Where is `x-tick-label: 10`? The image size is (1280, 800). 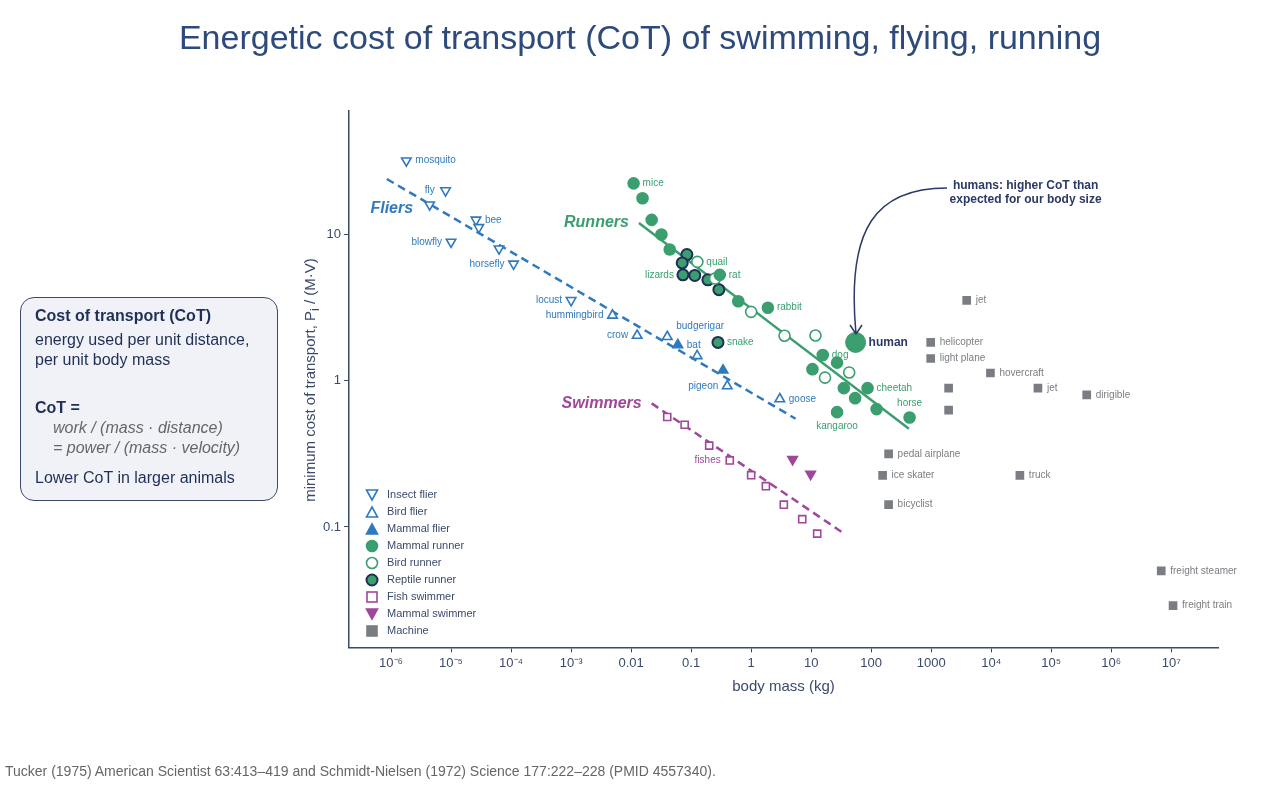
x-tick-label: 10 is located at coordinates (811, 662).